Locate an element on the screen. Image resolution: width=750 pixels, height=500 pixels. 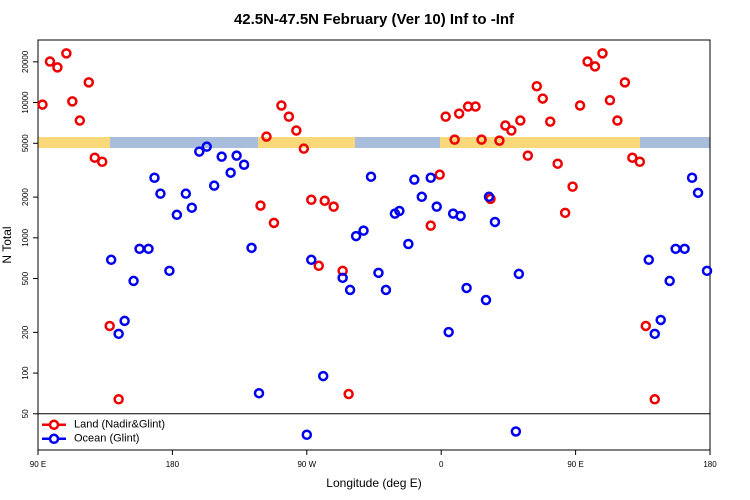
y-tick-label: 200 is located at coordinates (25, 332).